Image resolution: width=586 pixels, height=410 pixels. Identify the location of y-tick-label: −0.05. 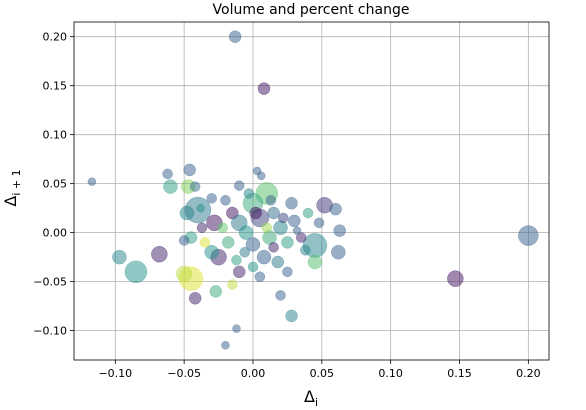
(50, 282).